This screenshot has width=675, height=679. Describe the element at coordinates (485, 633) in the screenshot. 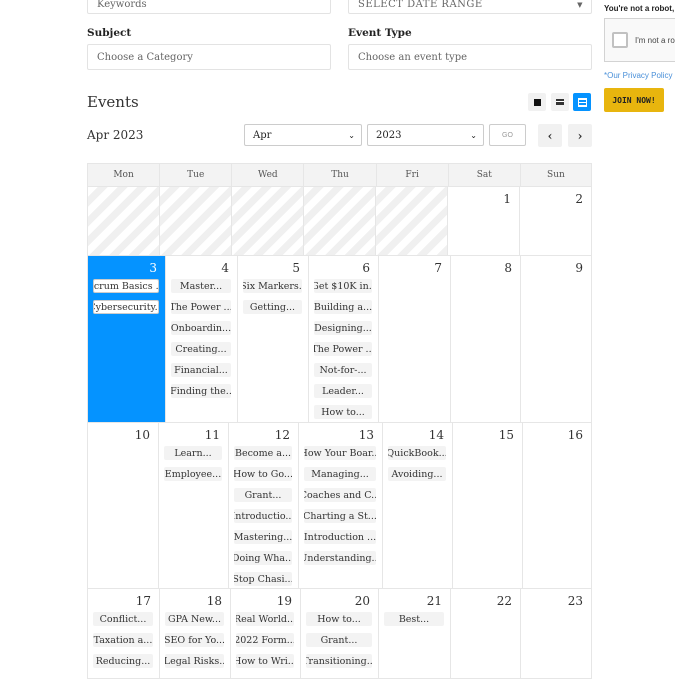

I see `day-cell: 22` at that location.